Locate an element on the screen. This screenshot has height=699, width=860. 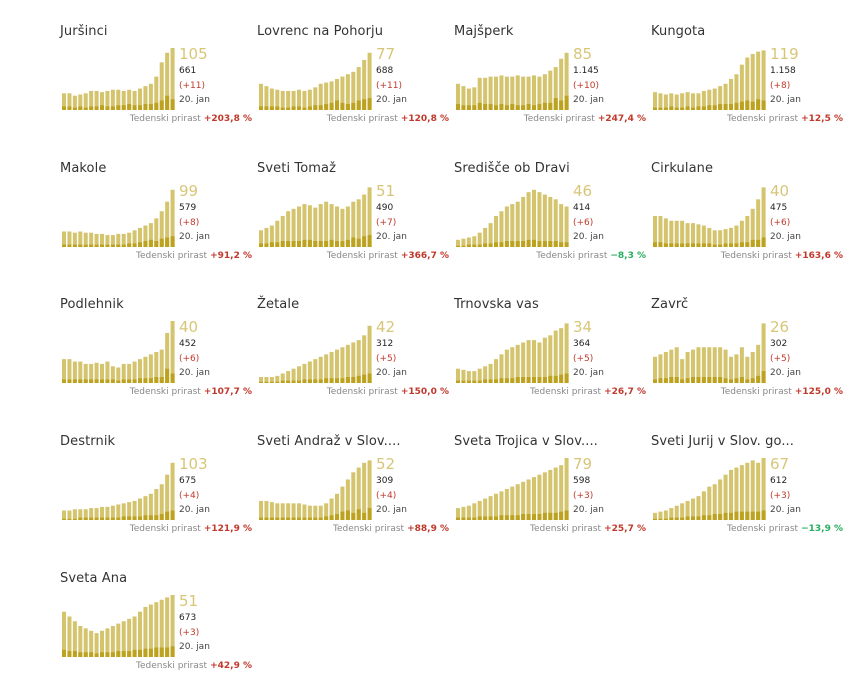
weekly-growth: Tedenski prirast +125,0 % is located at coordinates (782, 392).